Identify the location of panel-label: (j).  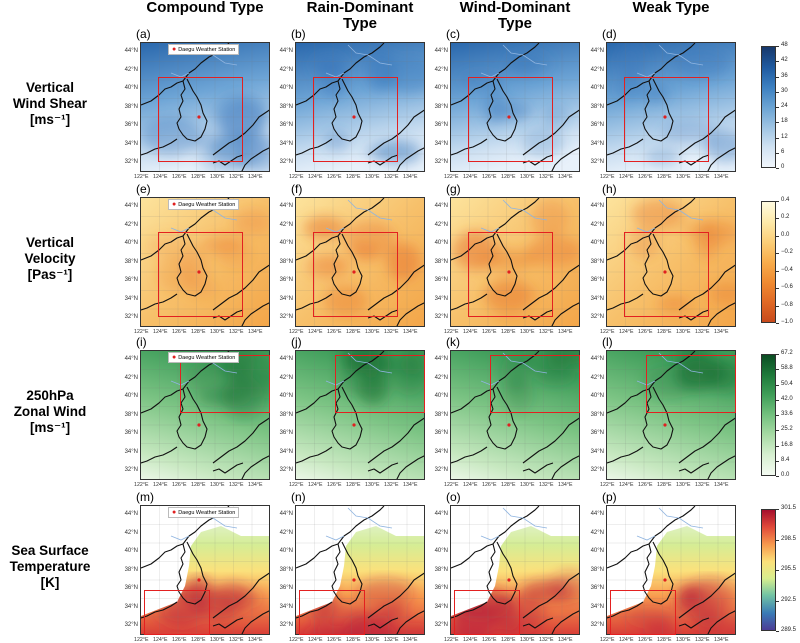
(296, 342).